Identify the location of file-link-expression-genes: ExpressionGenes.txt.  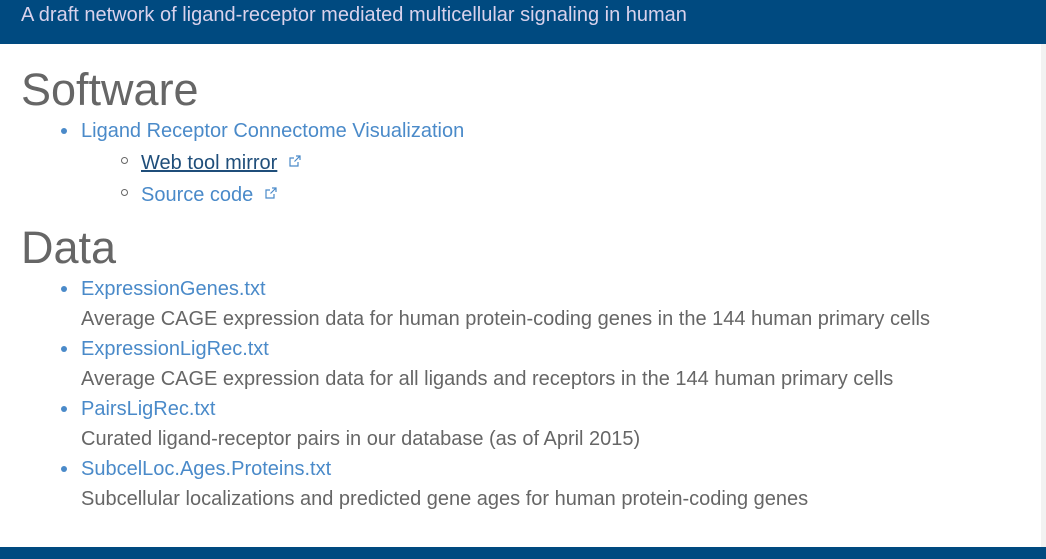
(173, 289).